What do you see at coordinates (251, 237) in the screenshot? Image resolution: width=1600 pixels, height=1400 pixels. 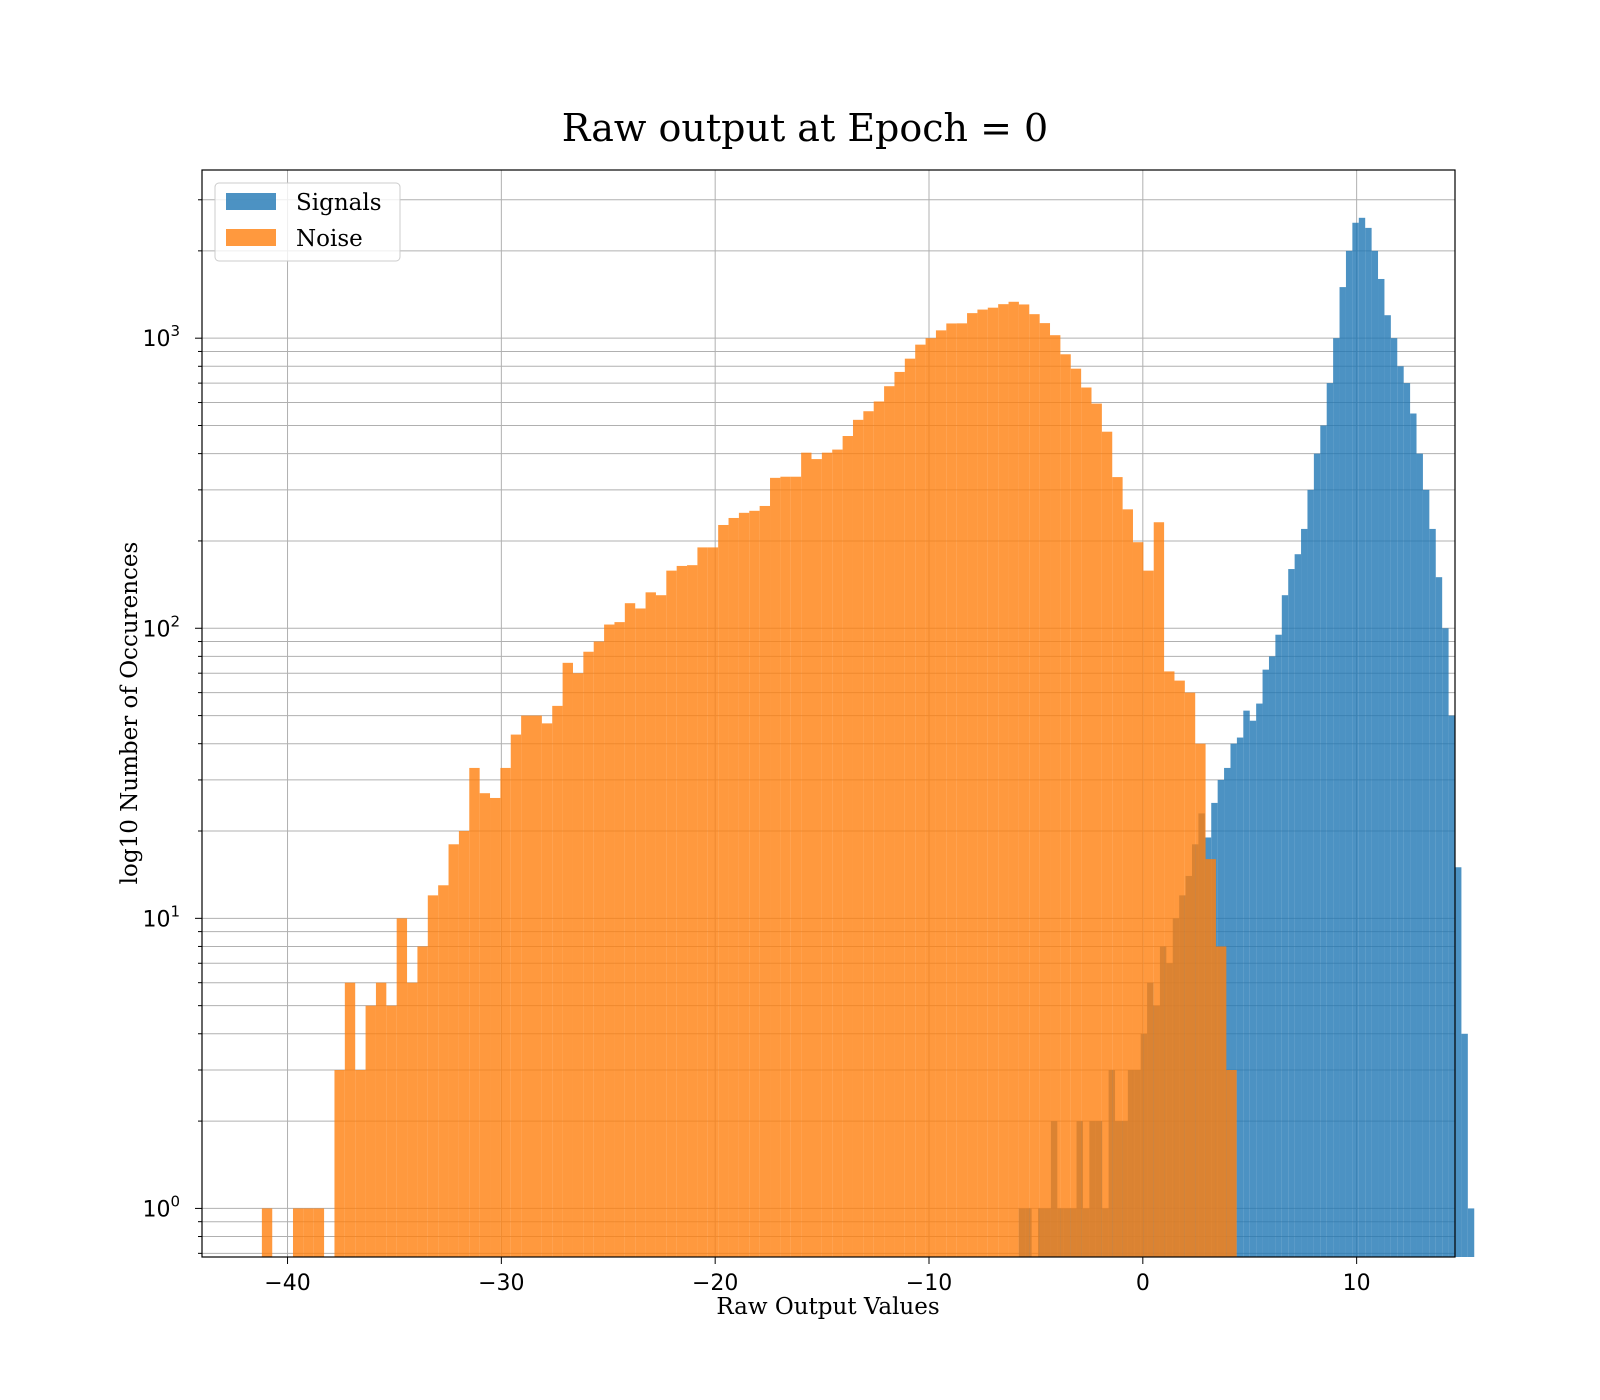 I see `legend-swatch-noise` at bounding box center [251, 237].